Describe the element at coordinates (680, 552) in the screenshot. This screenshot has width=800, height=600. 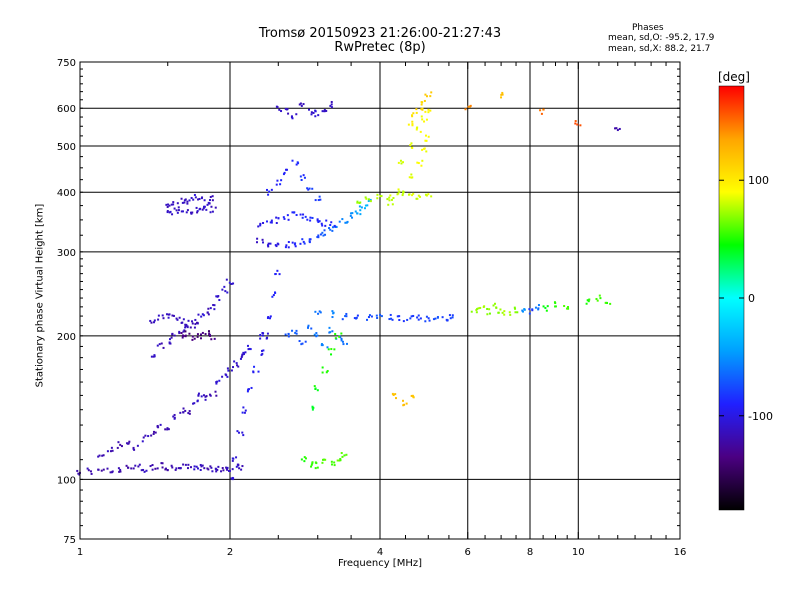
I see `x-tick-label: 16` at that location.